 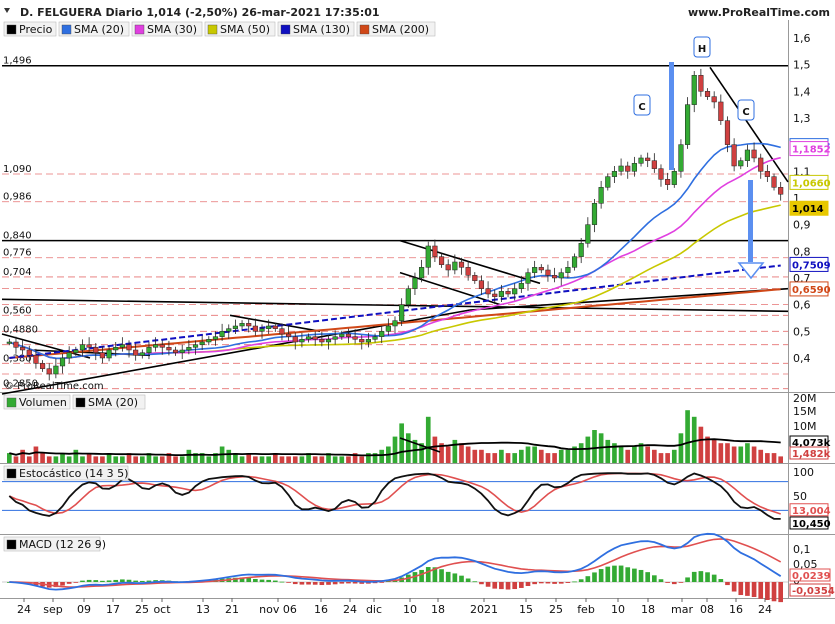 I want to click on x-tick-label: 25, so click(x=142, y=609).